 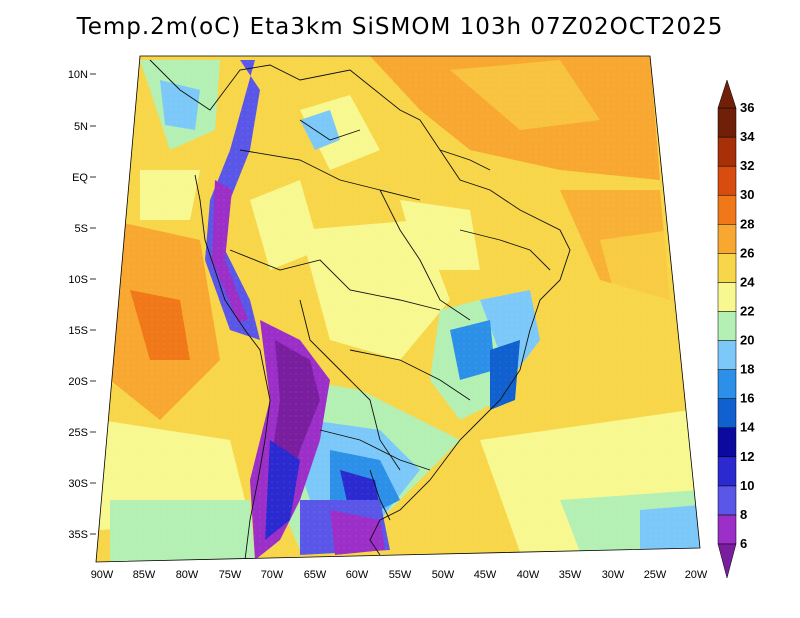 I want to click on colorbar-label: 6, so click(x=743, y=543).